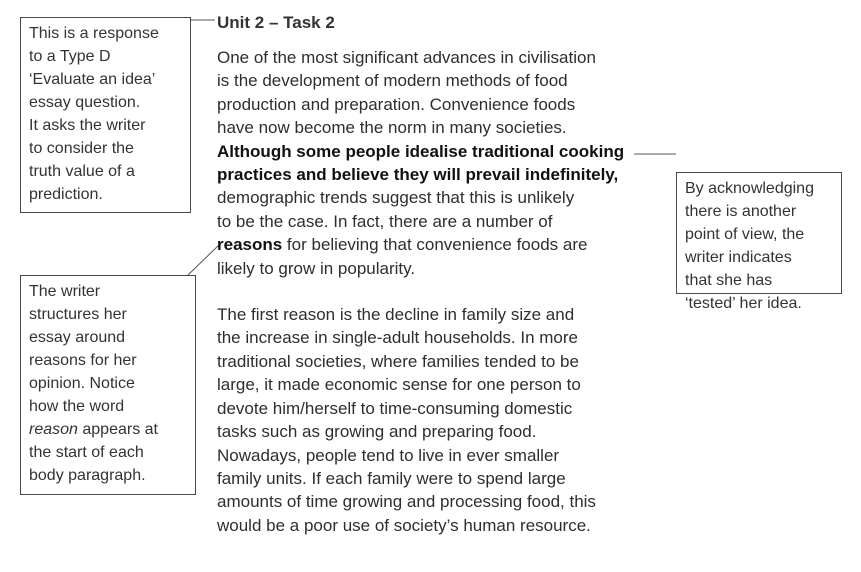 Image resolution: width=861 pixels, height=572 pixels. I want to click on annotation-line: By acknowledging, so click(749, 188).